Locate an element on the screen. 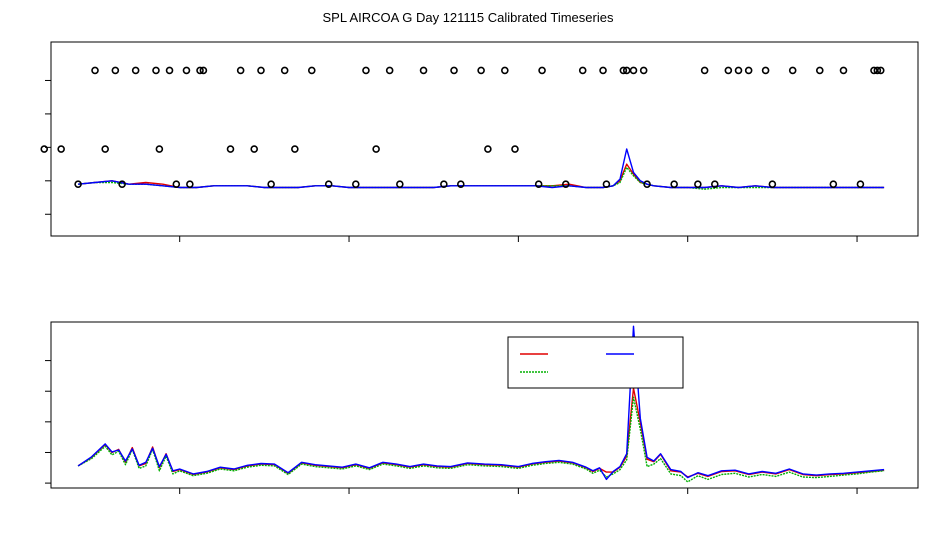 The width and height of the screenshot is (936, 540). legend-box is located at coordinates (595, 362).